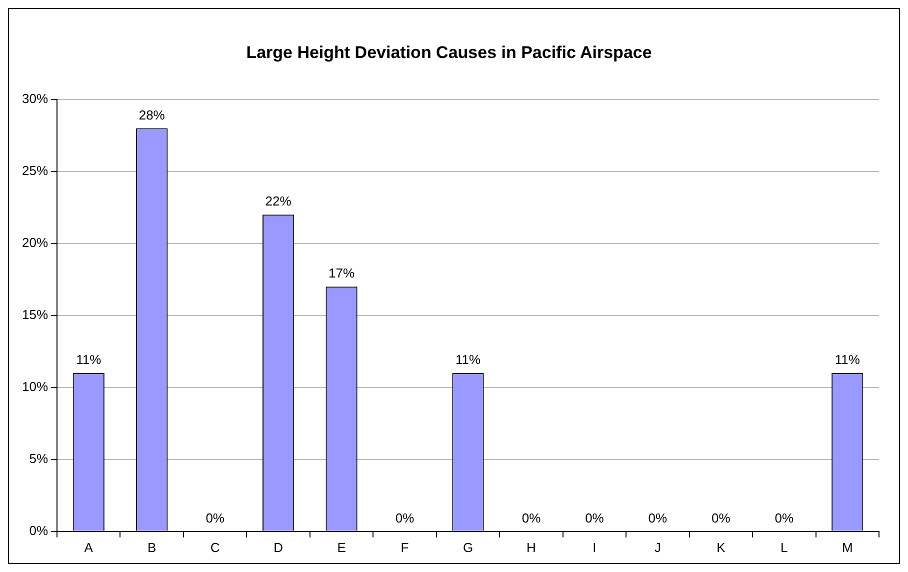 Image resolution: width=908 pixels, height=572 pixels. I want to click on x-tick-label: C, so click(215, 547).